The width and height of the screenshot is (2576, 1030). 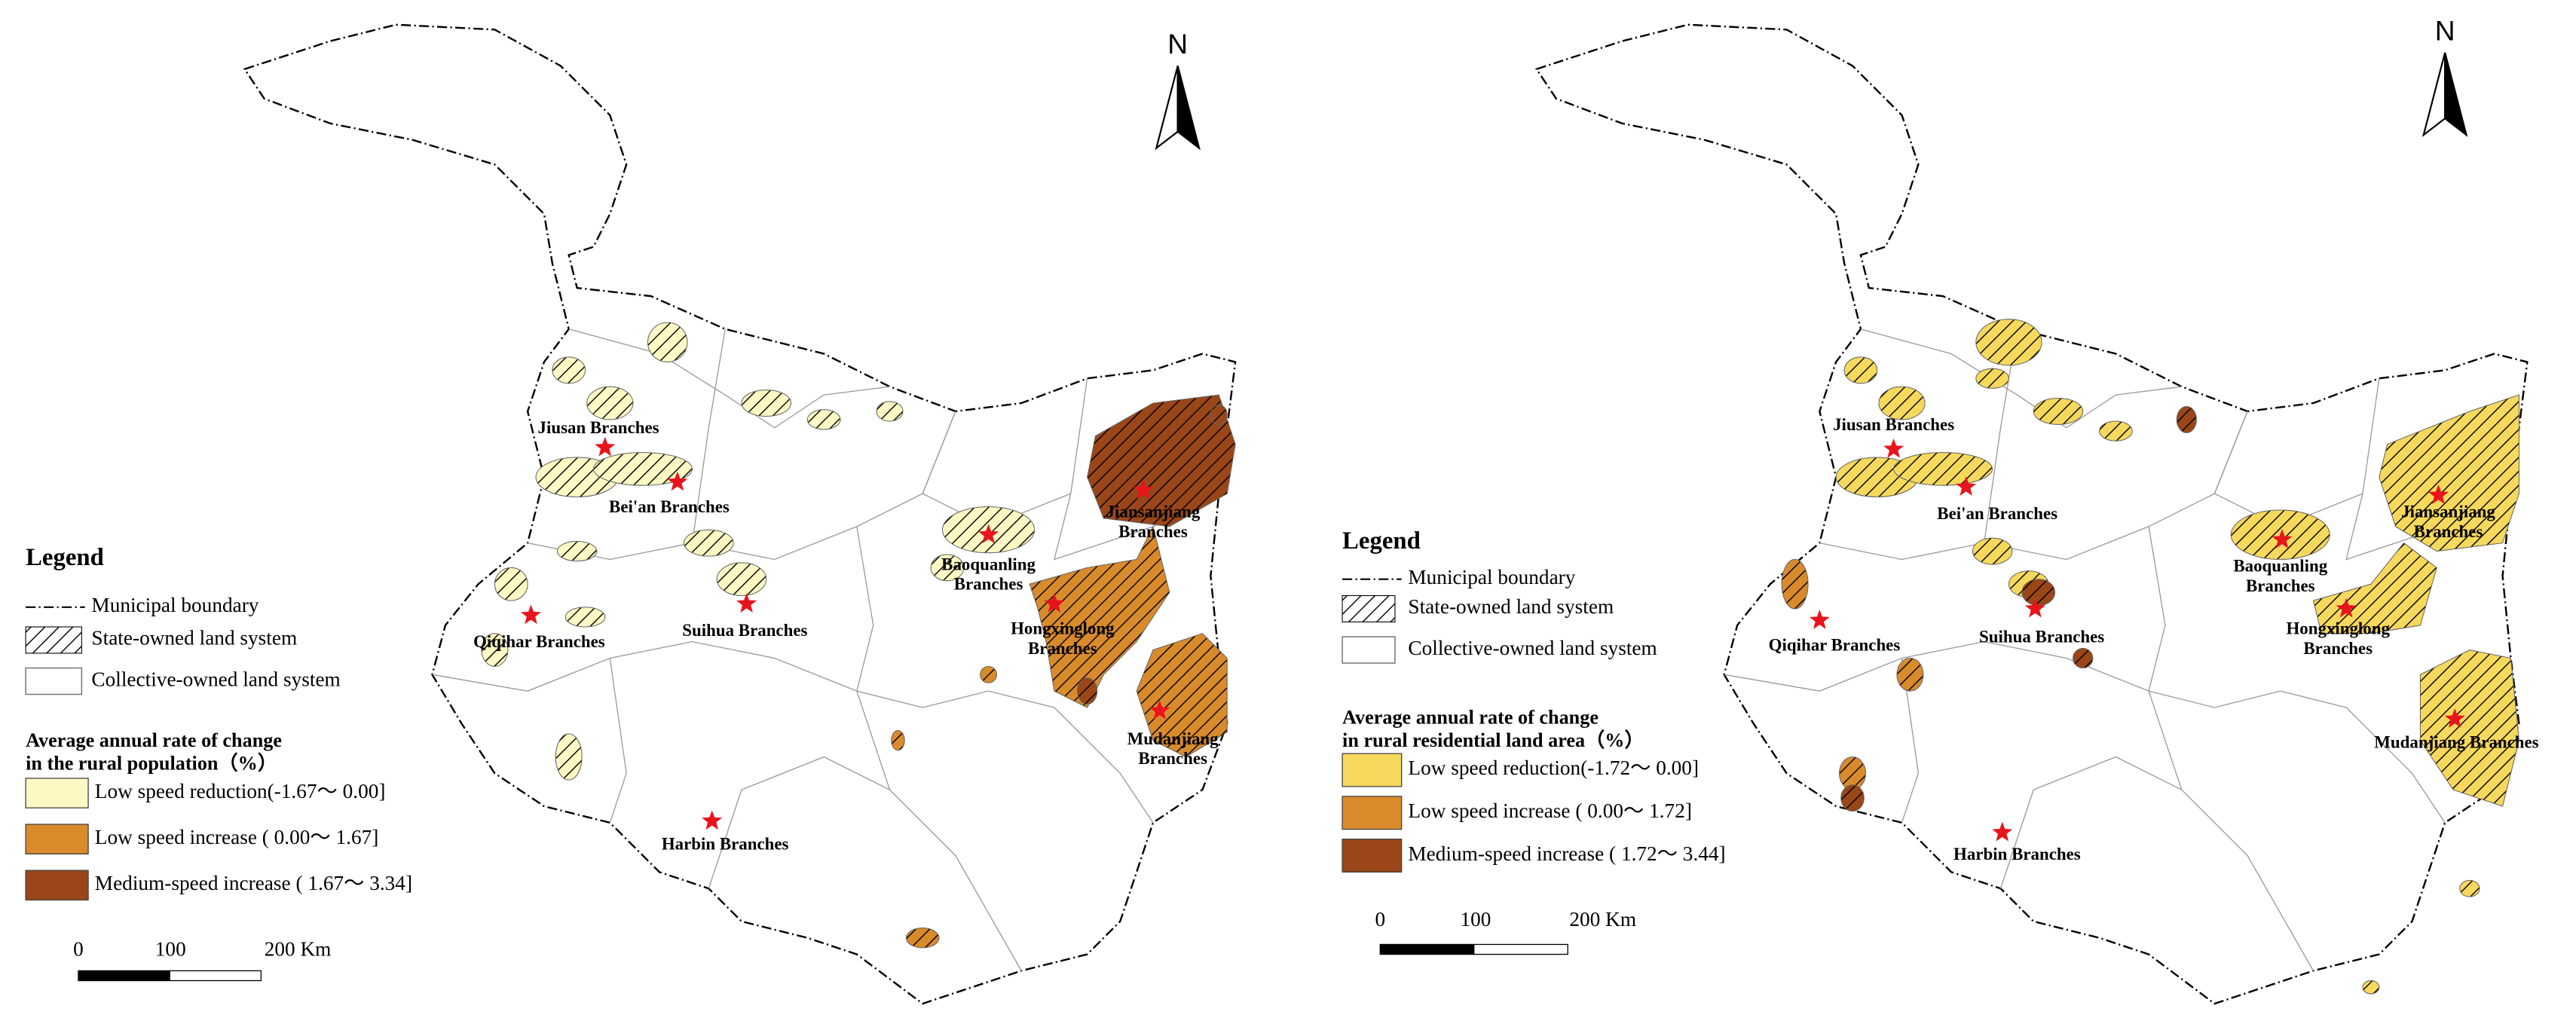 What do you see at coordinates (989, 564) in the screenshot?
I see `branch-label: Baoquanling` at bounding box center [989, 564].